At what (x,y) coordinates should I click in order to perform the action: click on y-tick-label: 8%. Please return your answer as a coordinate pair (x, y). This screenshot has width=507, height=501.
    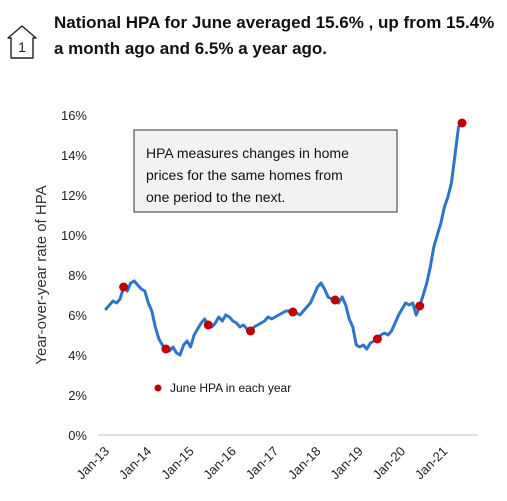
    Looking at the image, I should click on (77, 275).